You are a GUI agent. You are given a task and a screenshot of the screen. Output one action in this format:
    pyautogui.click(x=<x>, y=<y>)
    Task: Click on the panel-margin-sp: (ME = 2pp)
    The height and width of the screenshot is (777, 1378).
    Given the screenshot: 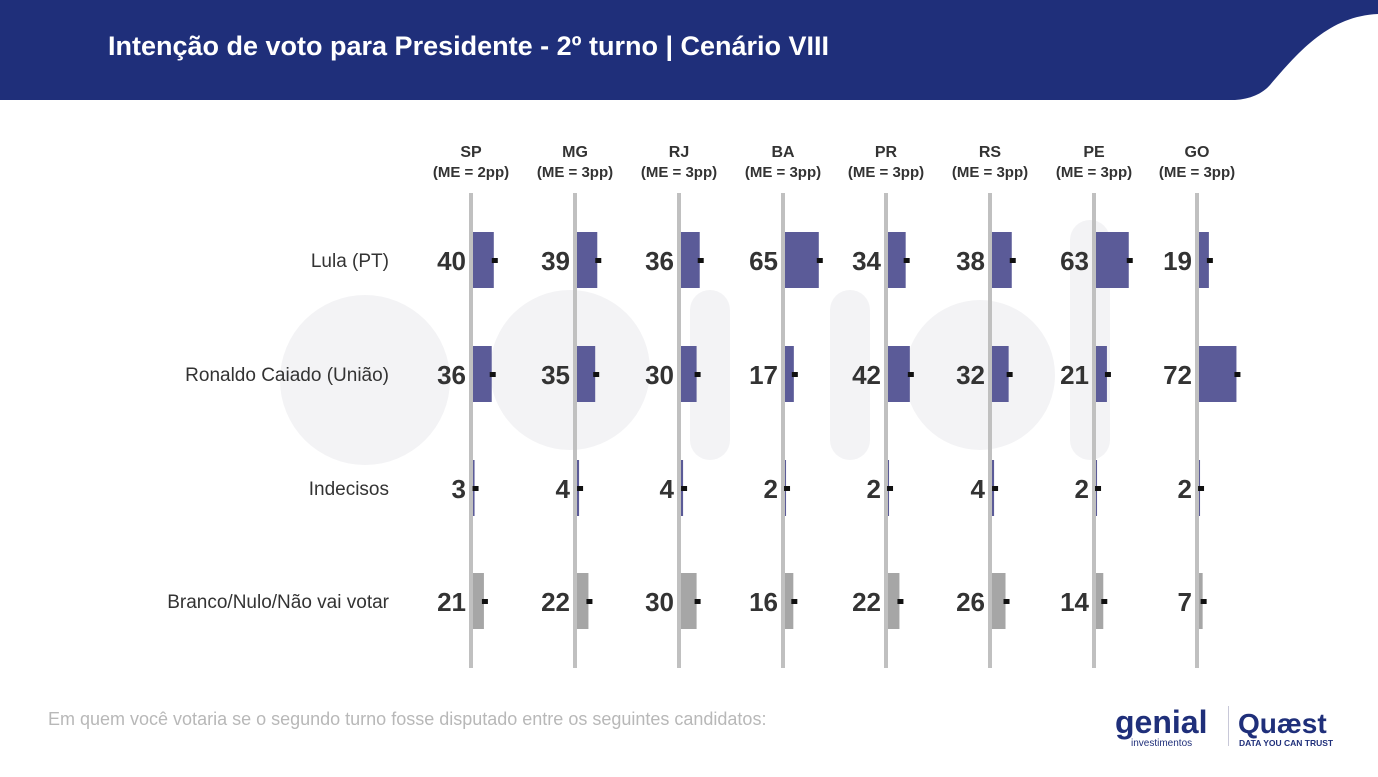 What is the action you would take?
    pyautogui.click(x=471, y=172)
    